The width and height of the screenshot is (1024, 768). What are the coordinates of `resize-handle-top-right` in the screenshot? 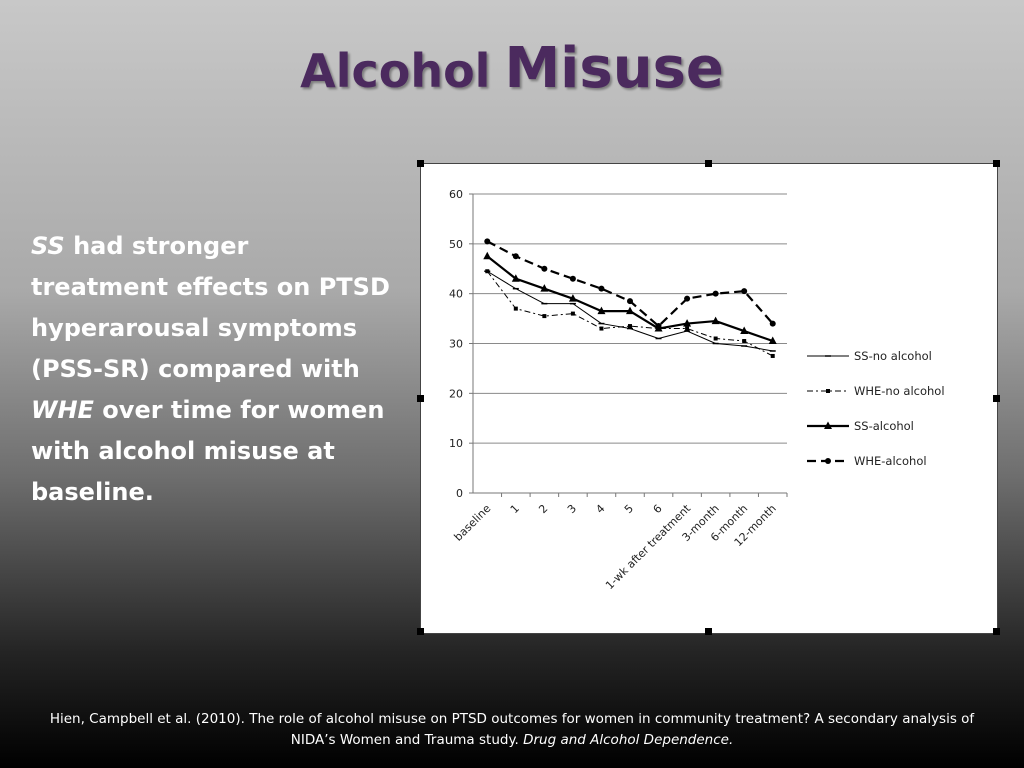 It's located at (996, 163).